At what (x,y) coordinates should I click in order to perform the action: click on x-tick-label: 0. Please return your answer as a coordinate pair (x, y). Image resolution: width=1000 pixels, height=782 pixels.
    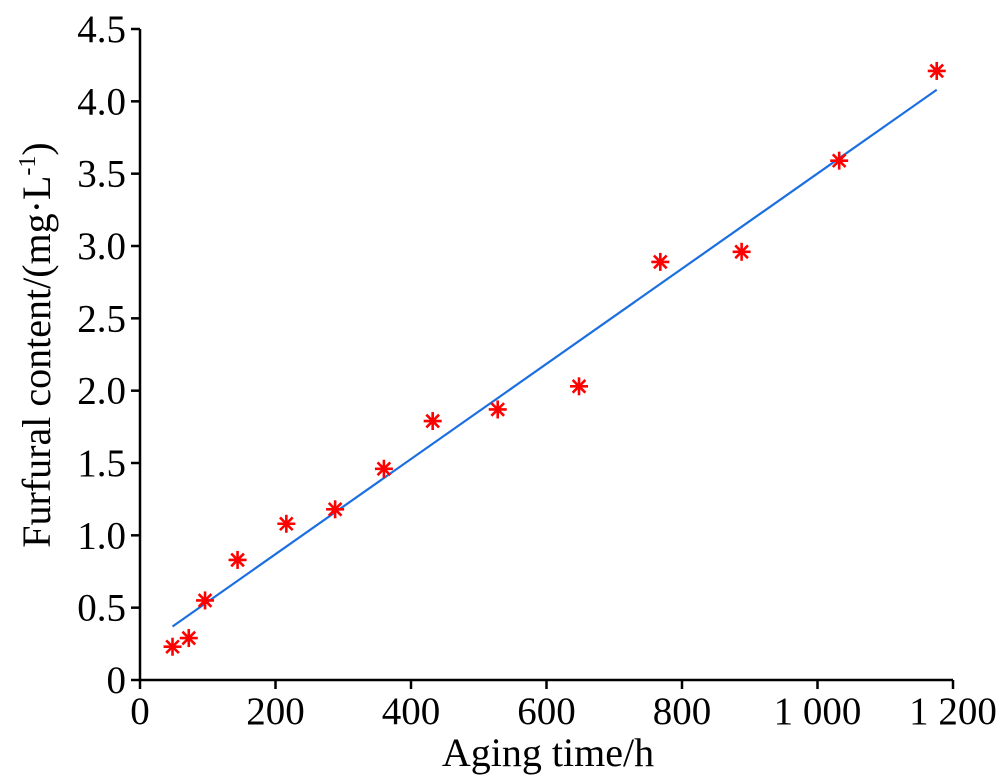
    Looking at the image, I should click on (140, 711).